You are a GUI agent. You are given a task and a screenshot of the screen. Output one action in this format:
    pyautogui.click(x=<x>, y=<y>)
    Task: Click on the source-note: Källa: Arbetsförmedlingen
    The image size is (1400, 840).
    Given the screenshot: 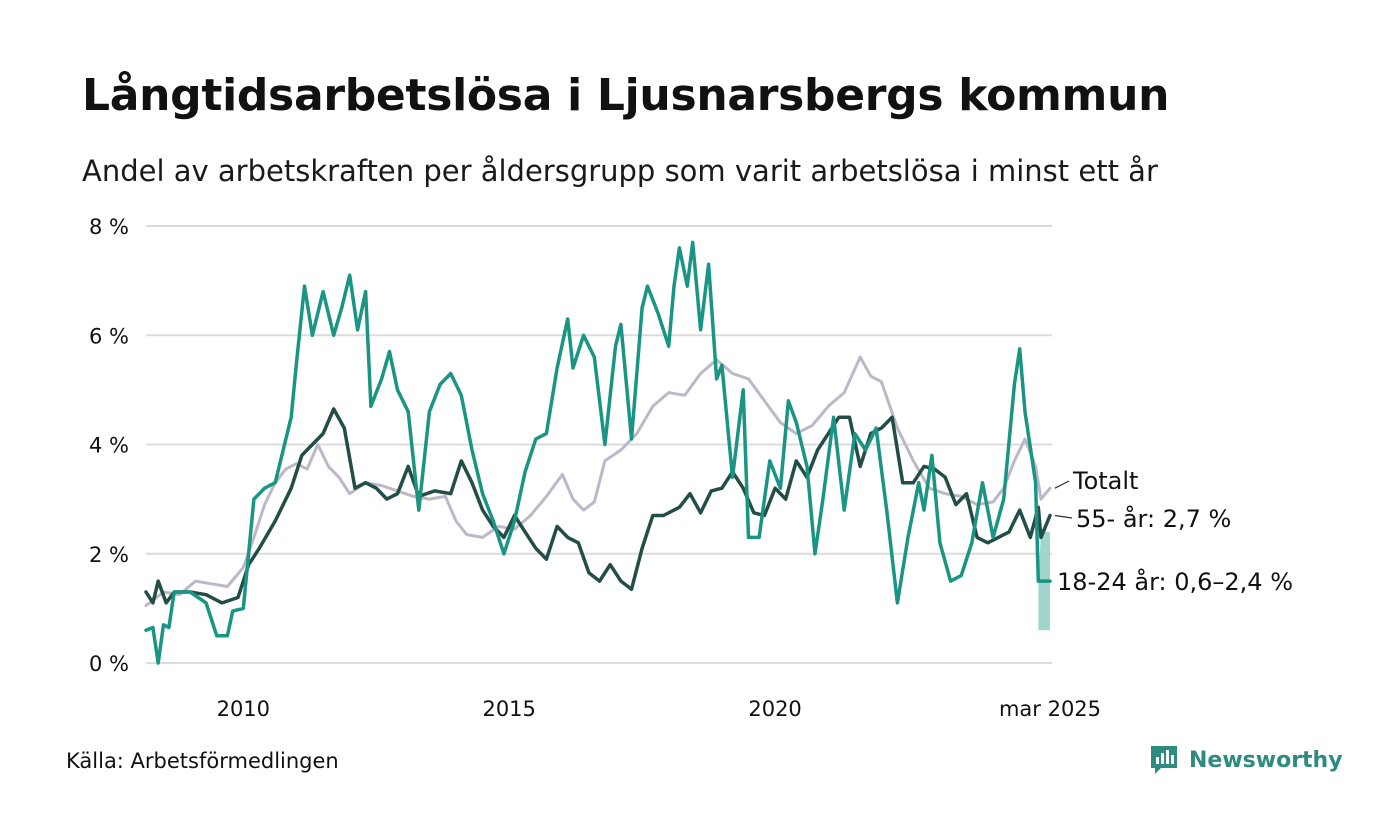 What is the action you would take?
    pyautogui.click(x=202, y=761)
    